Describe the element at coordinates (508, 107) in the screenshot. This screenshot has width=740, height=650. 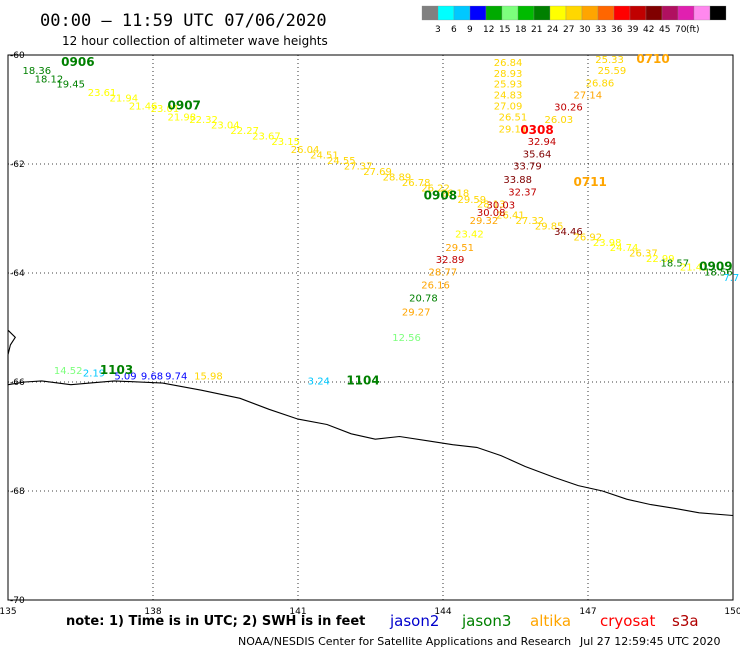
I see `wave-height-label: 27.09` at that location.